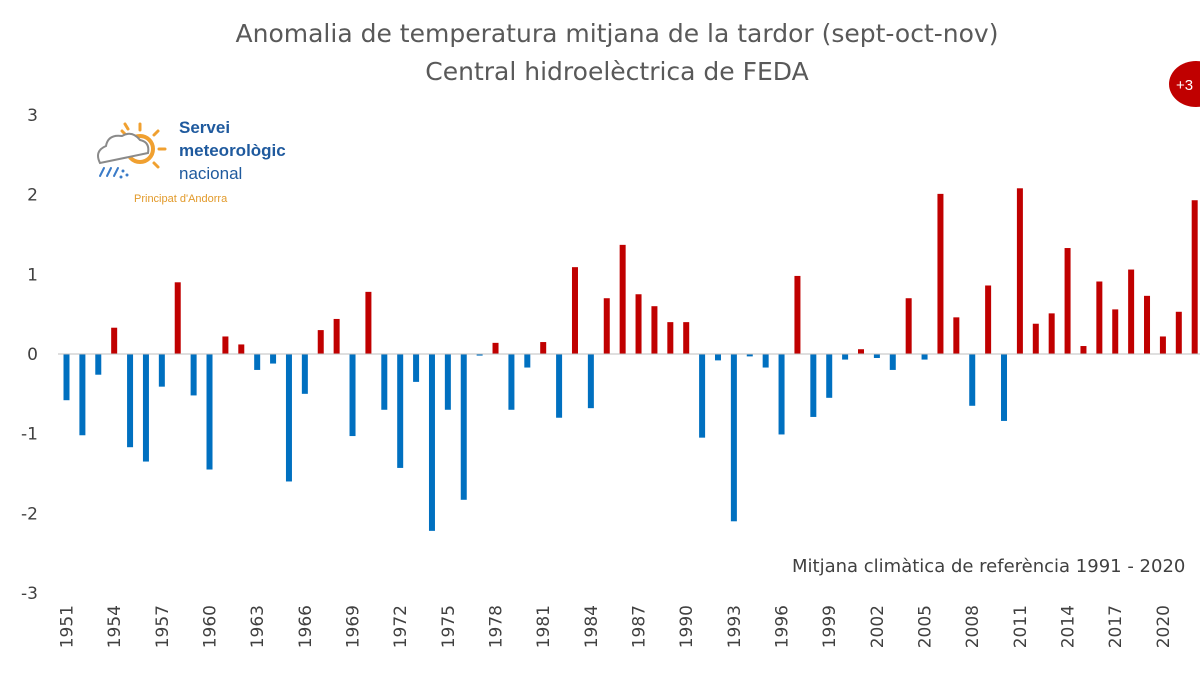 The image size is (1200, 675). I want to click on bar-1976, so click(463, 427).